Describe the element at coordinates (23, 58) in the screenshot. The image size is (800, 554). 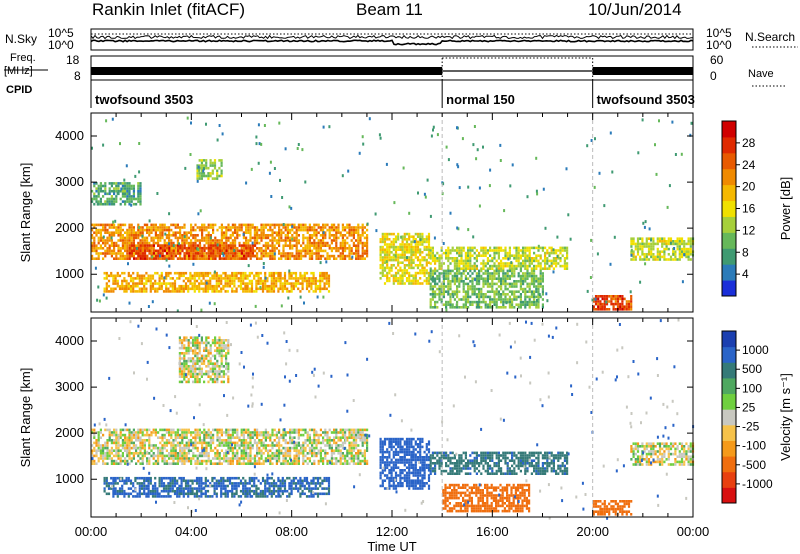
I see `freq-label: Freq.` at that location.